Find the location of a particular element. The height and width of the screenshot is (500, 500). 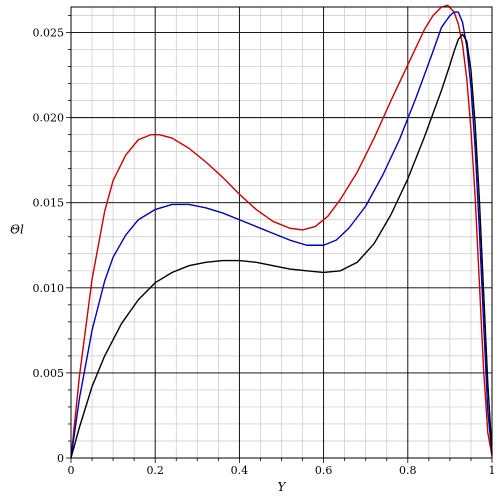

x-tick-labels: 0 0.2 0.4 0.6 0.8 1 is located at coordinates (282, 470).